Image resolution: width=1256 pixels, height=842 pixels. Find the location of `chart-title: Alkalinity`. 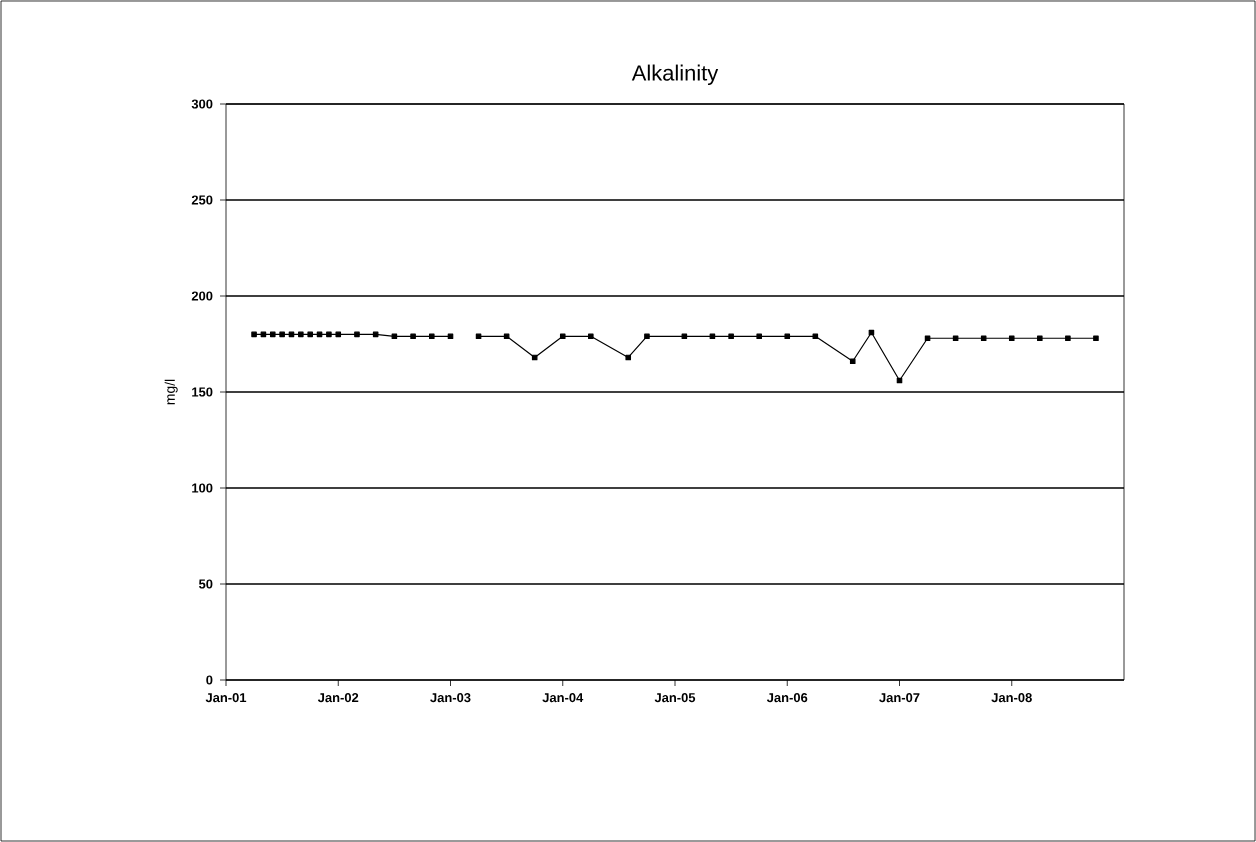

chart-title: Alkalinity is located at coordinates (675, 74).